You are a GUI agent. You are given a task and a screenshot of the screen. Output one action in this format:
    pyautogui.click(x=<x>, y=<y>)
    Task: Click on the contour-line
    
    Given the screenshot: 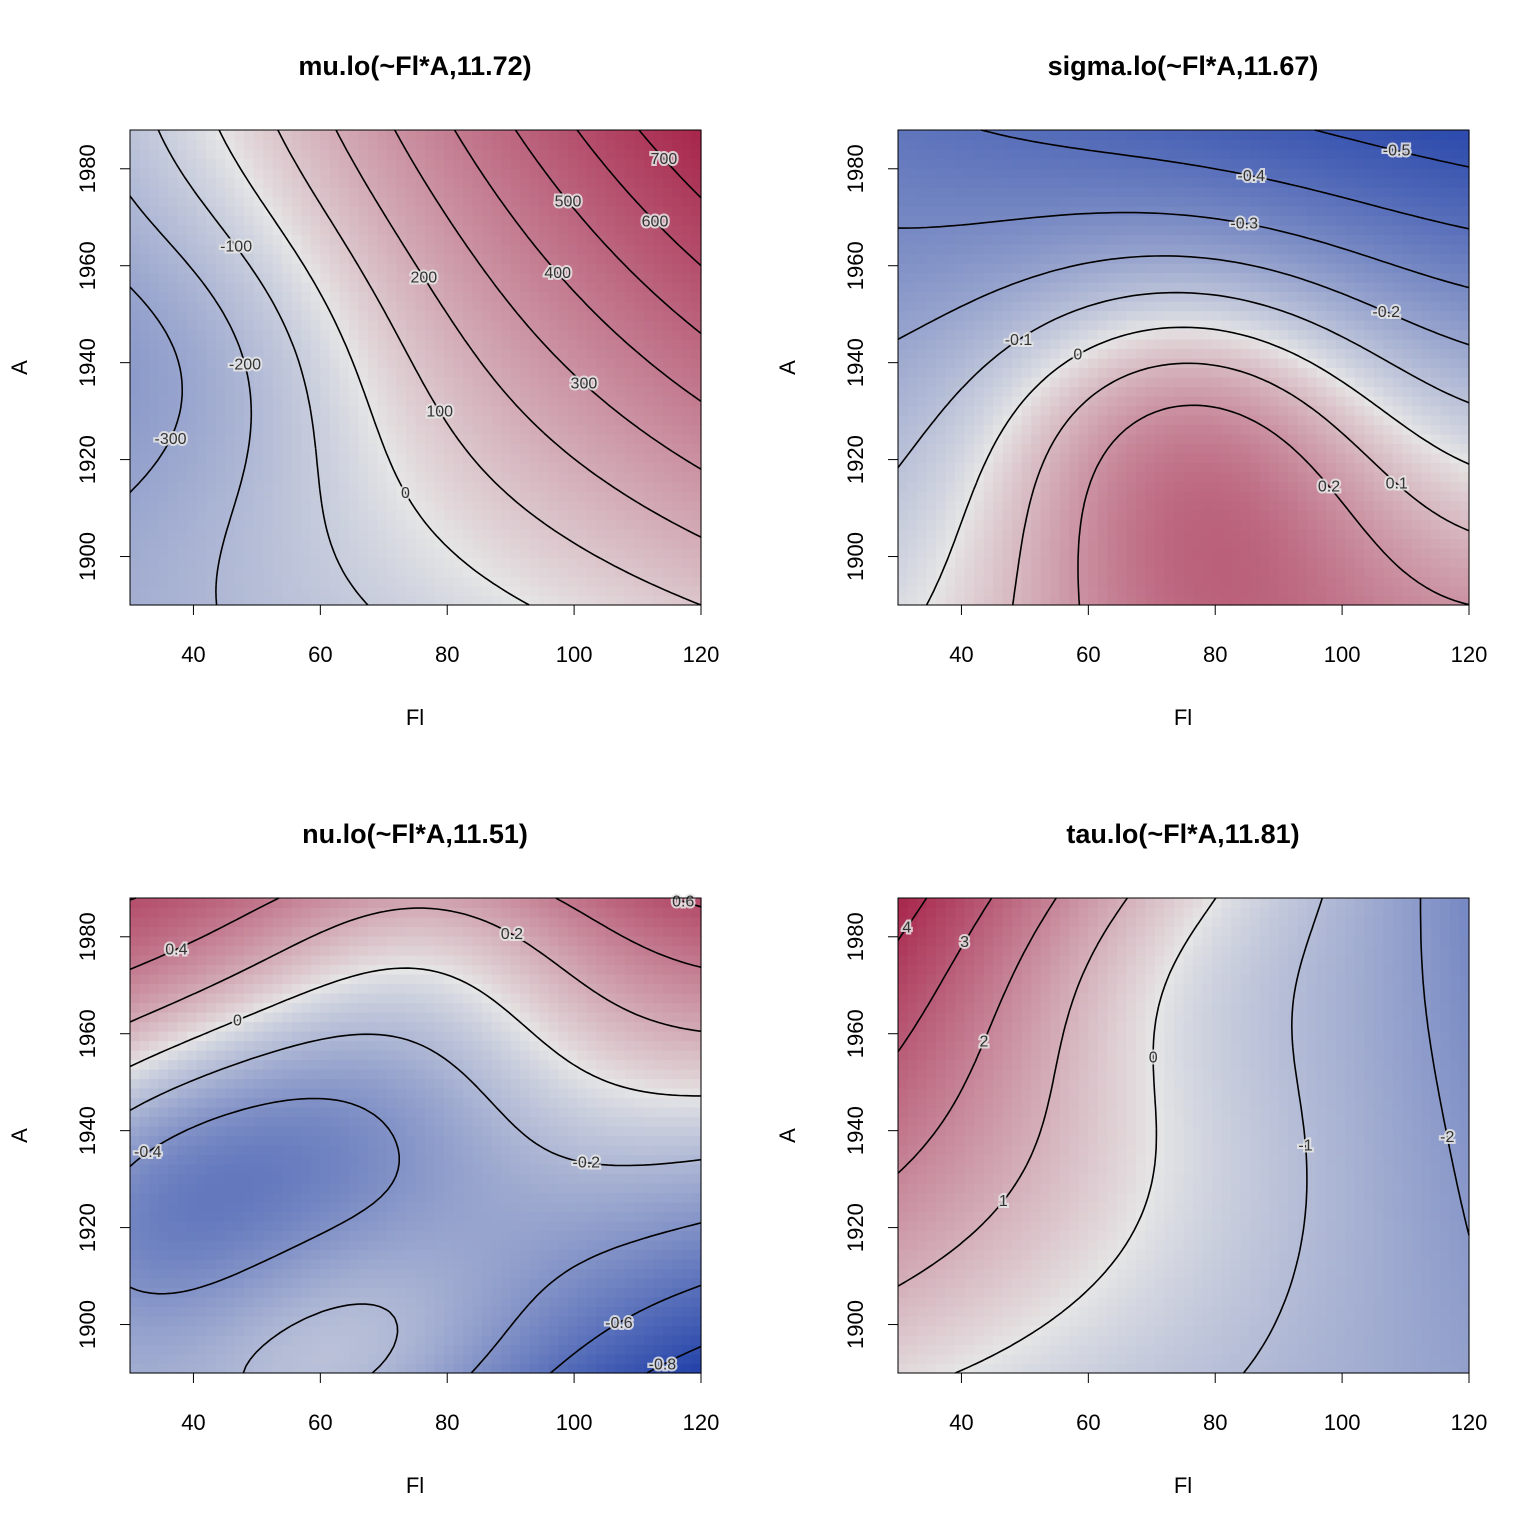 What is the action you would take?
    pyautogui.click(x=489, y=367)
    